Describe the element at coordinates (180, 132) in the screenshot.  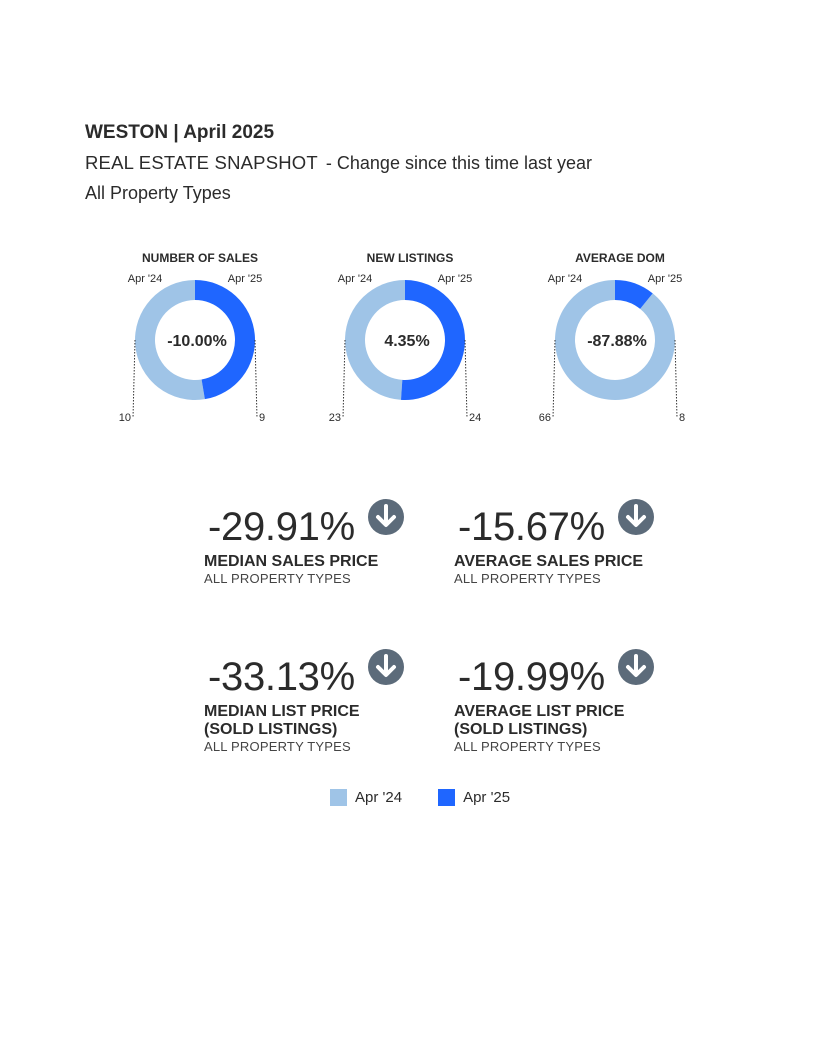
I see `report-title: WESTON | April 2025` at that location.